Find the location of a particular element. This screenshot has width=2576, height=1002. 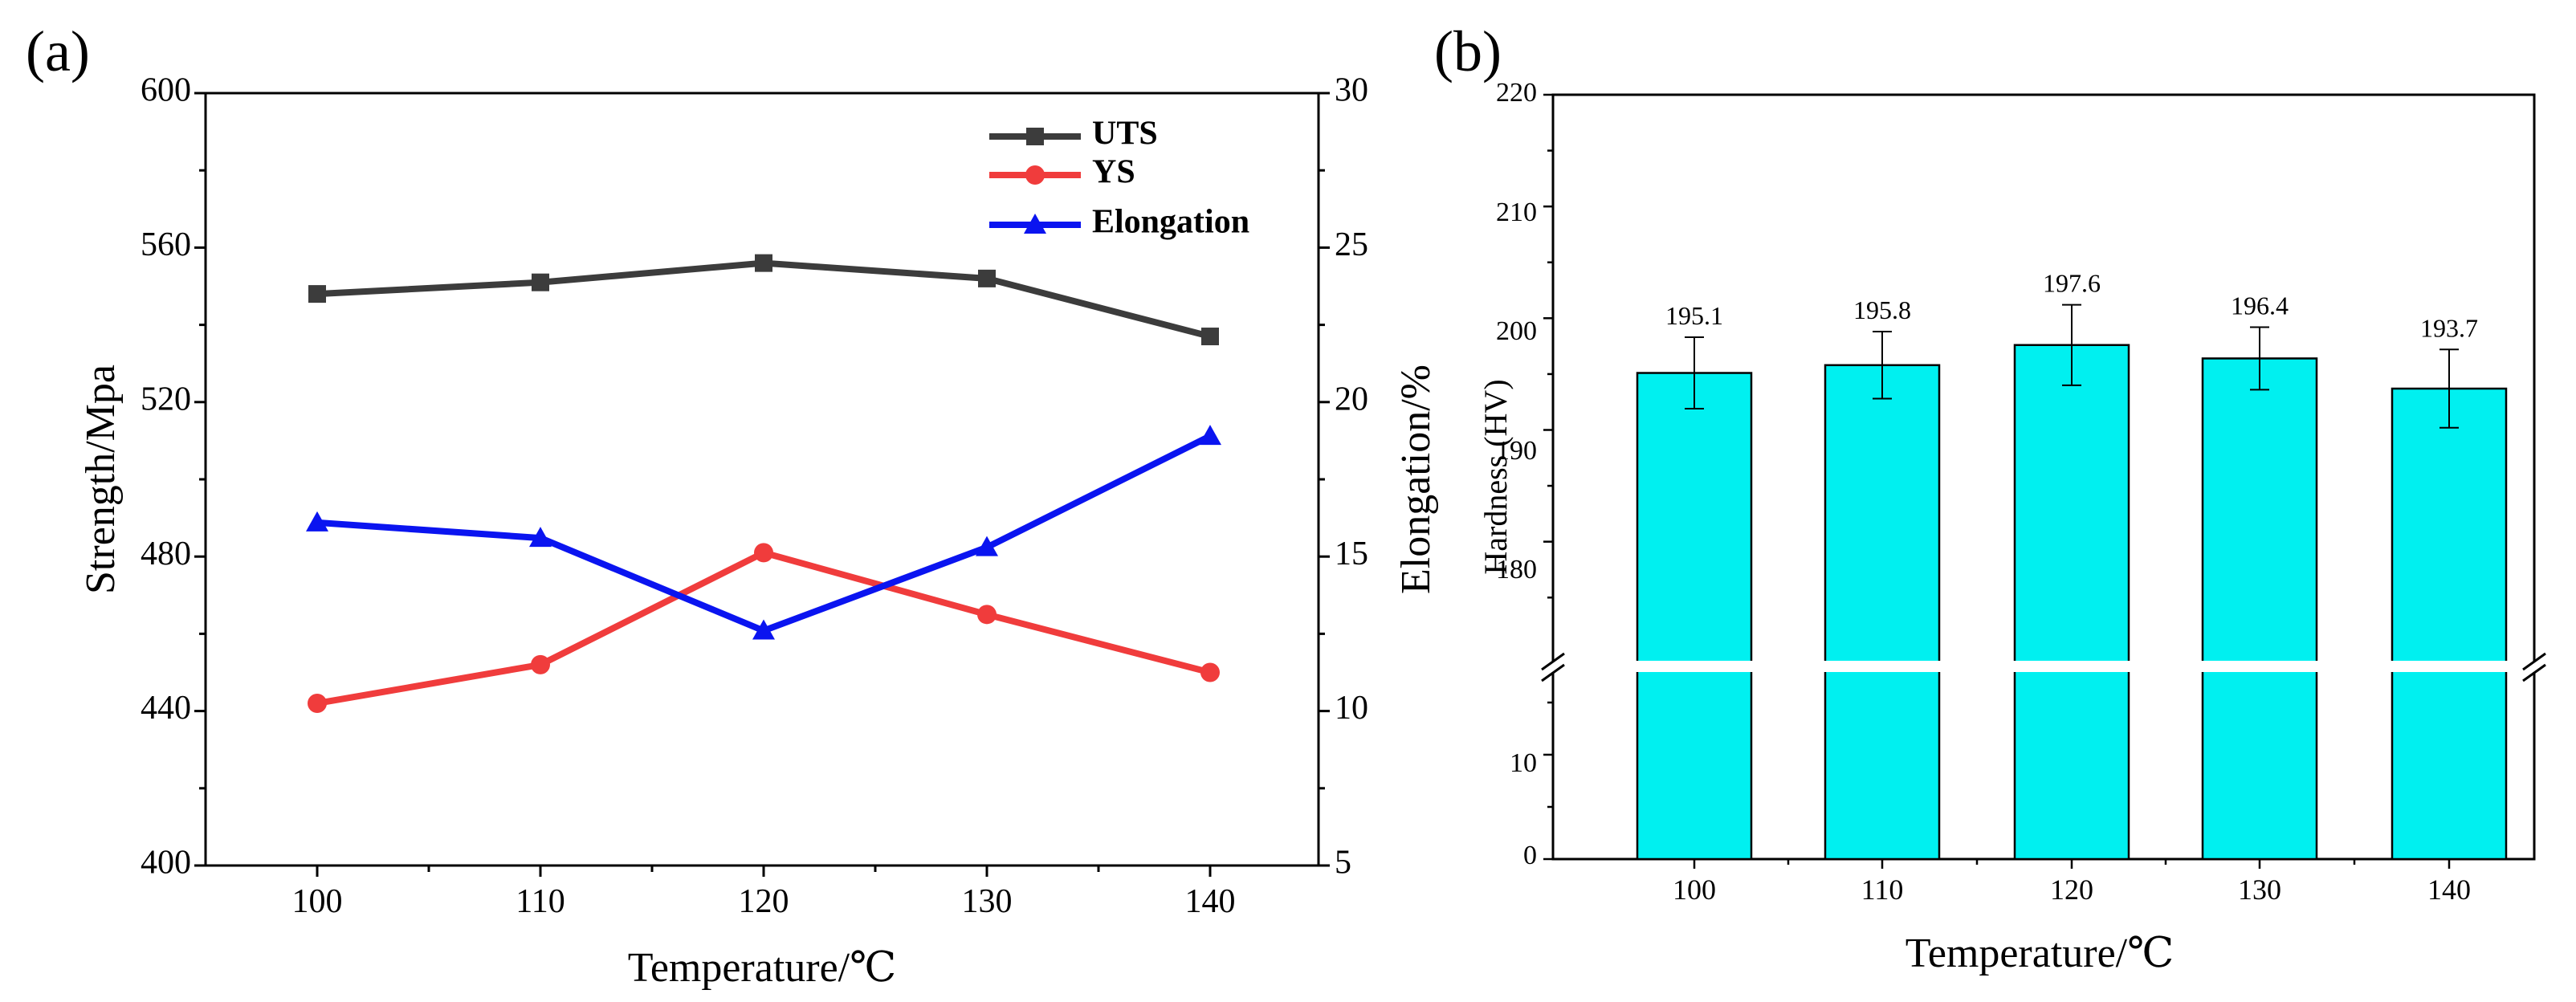

x-tick-labels-a: 100 110 120 130 140 is located at coordinates (764, 901).